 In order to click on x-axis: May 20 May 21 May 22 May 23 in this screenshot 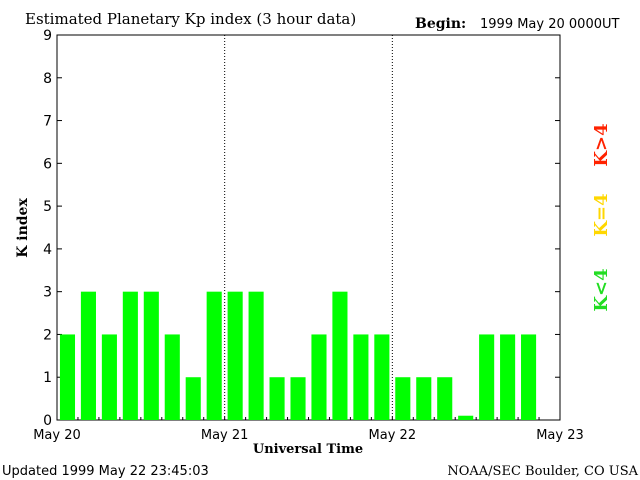, I will do `click(308, 430)`.